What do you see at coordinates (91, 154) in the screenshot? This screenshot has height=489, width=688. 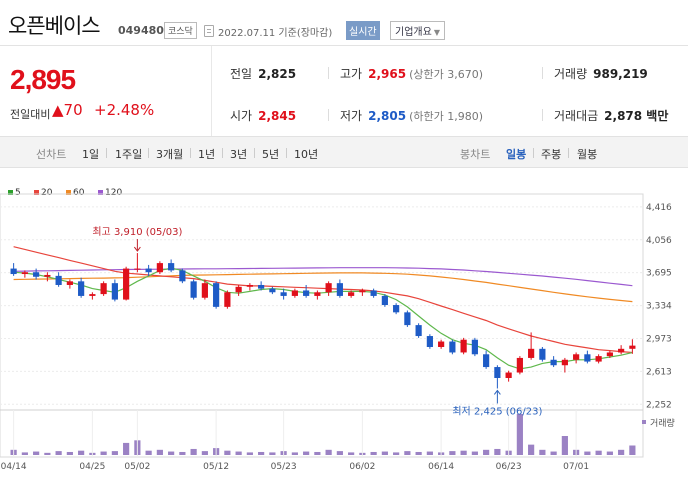 I see `tab-1d: 1일` at bounding box center [91, 154].